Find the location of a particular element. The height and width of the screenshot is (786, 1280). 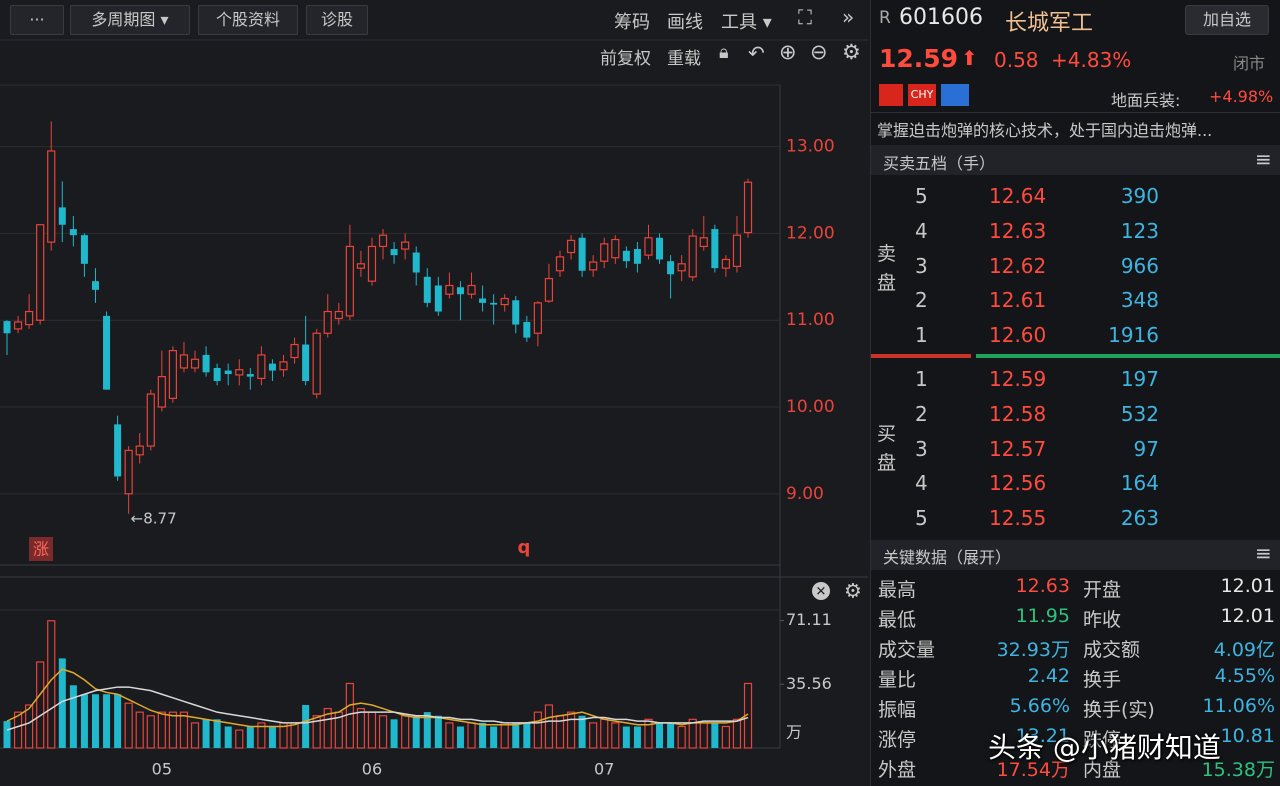

tool: 画线 is located at coordinates (685, 22).